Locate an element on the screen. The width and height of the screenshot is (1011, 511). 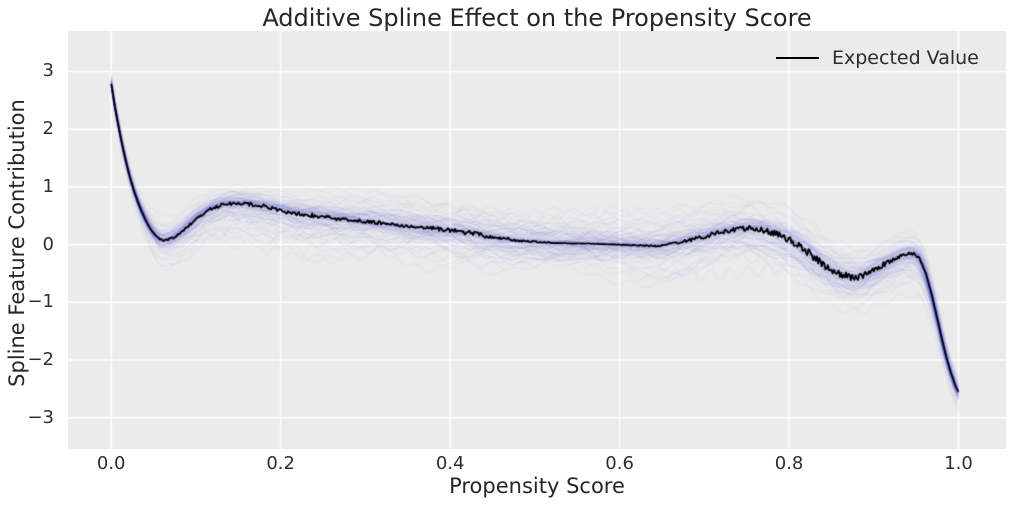
legend: Expected Value is located at coordinates (877, 58).